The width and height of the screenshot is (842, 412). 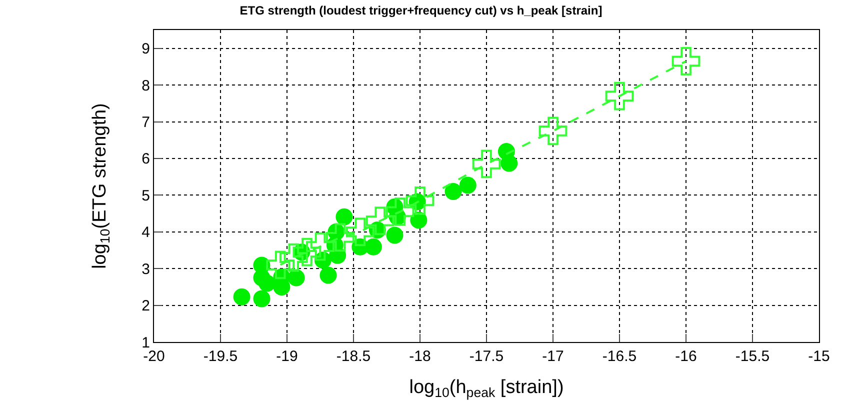 What do you see at coordinates (686, 356) in the screenshot?
I see `x-tick-label: -16` at bounding box center [686, 356].